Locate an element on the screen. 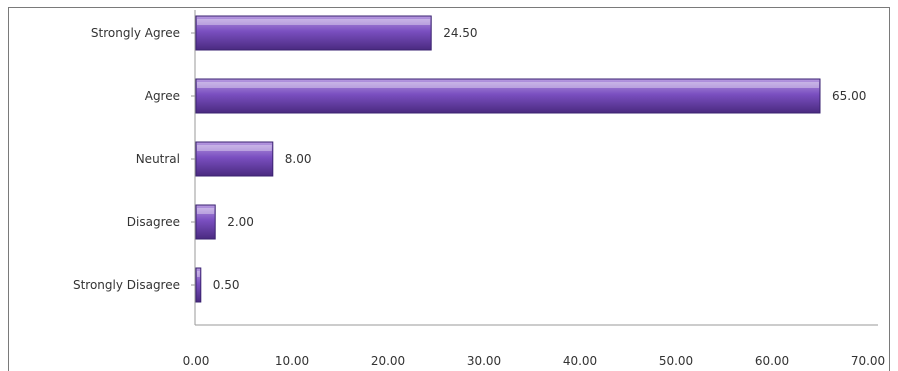 The image size is (898, 371). value-label: 8.00 is located at coordinates (298, 159).